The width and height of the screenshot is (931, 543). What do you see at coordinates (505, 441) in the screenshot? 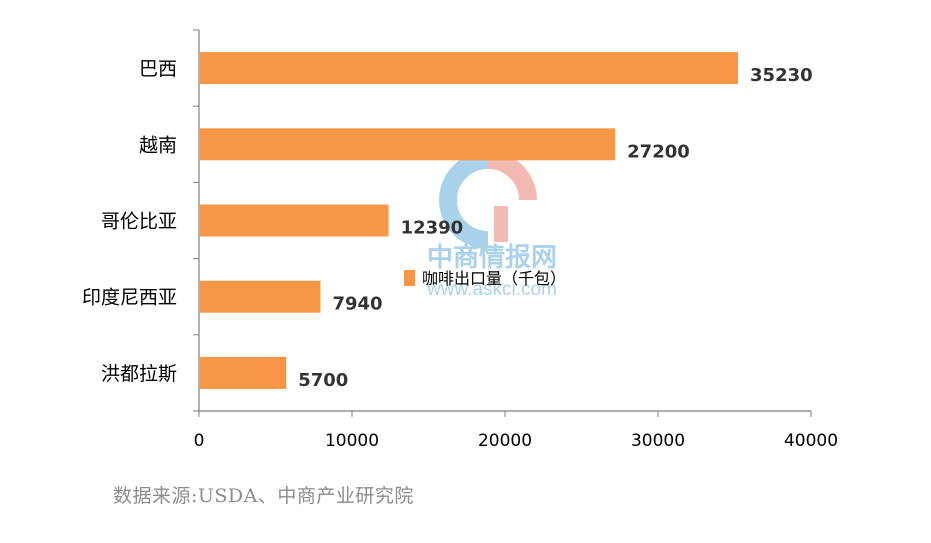
I see `x-tick-label: 20000` at bounding box center [505, 441].